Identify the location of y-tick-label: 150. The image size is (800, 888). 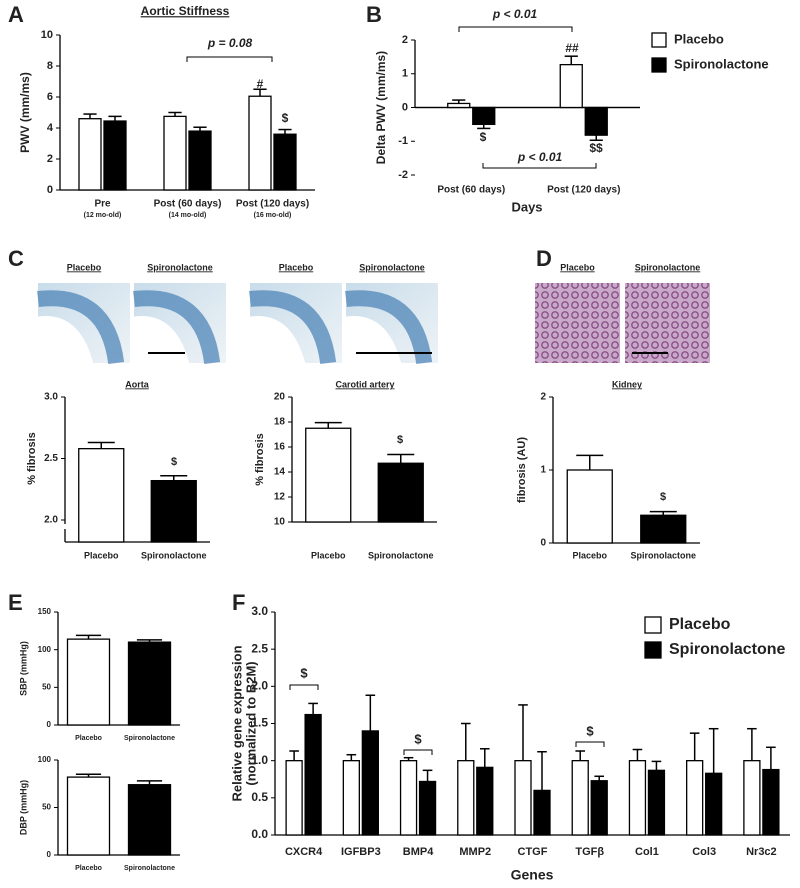
(45, 611).